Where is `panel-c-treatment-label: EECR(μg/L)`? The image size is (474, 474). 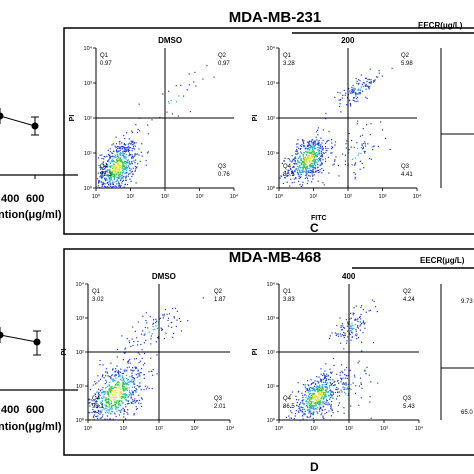 panel-c-treatment-label: EECR(μg/L) is located at coordinates (440, 25).